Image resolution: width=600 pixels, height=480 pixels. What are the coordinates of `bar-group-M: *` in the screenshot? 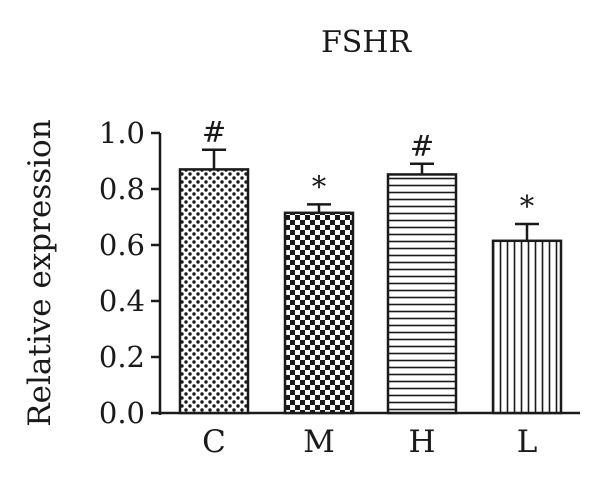 It's located at (319, 292).